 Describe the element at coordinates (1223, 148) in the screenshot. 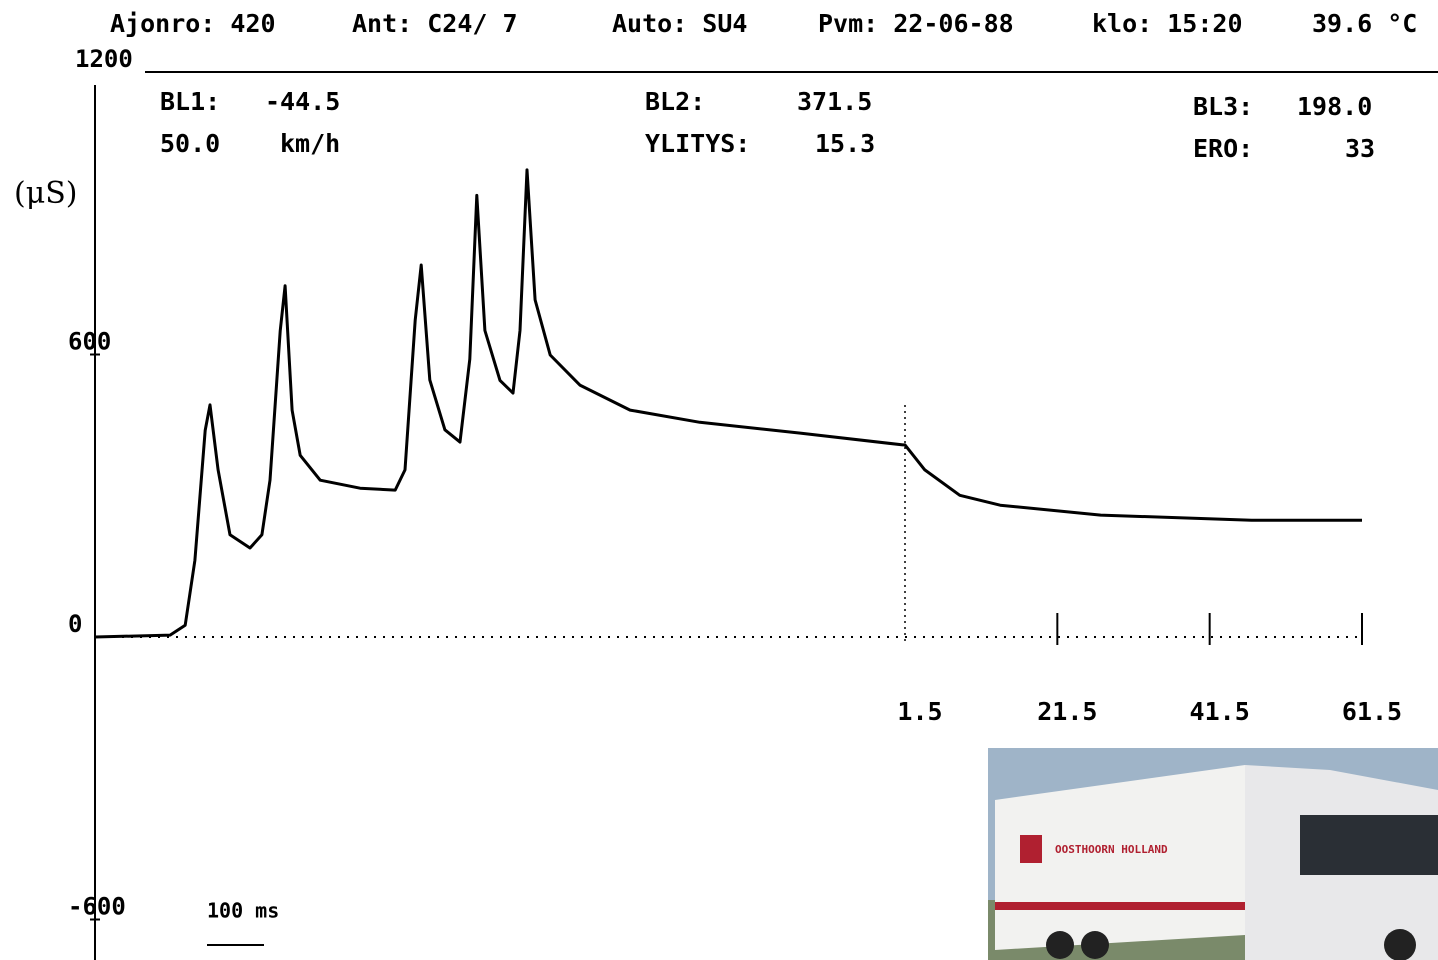

I see `info-text: ERO:` at that location.